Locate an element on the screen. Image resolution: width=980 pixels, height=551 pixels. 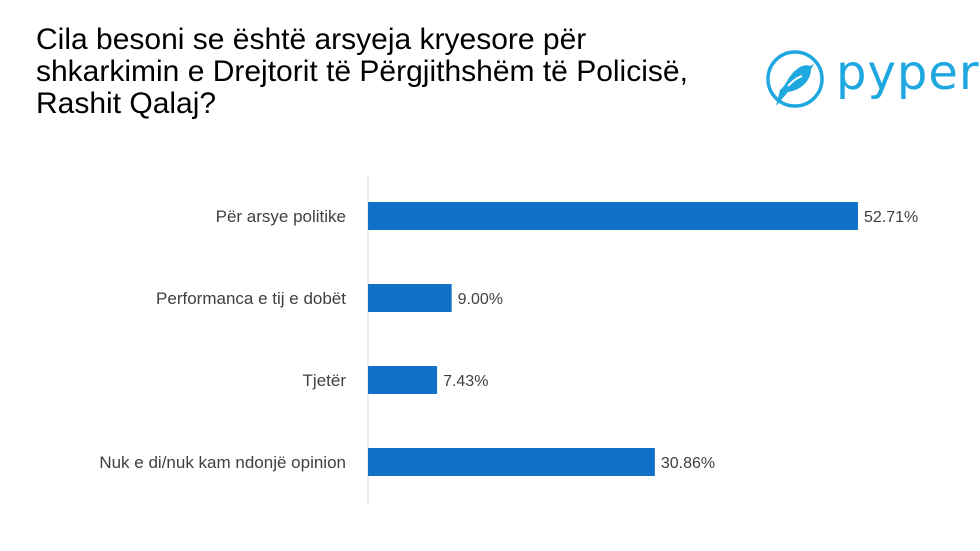
value-label-1: 9.00% is located at coordinates (480, 299).